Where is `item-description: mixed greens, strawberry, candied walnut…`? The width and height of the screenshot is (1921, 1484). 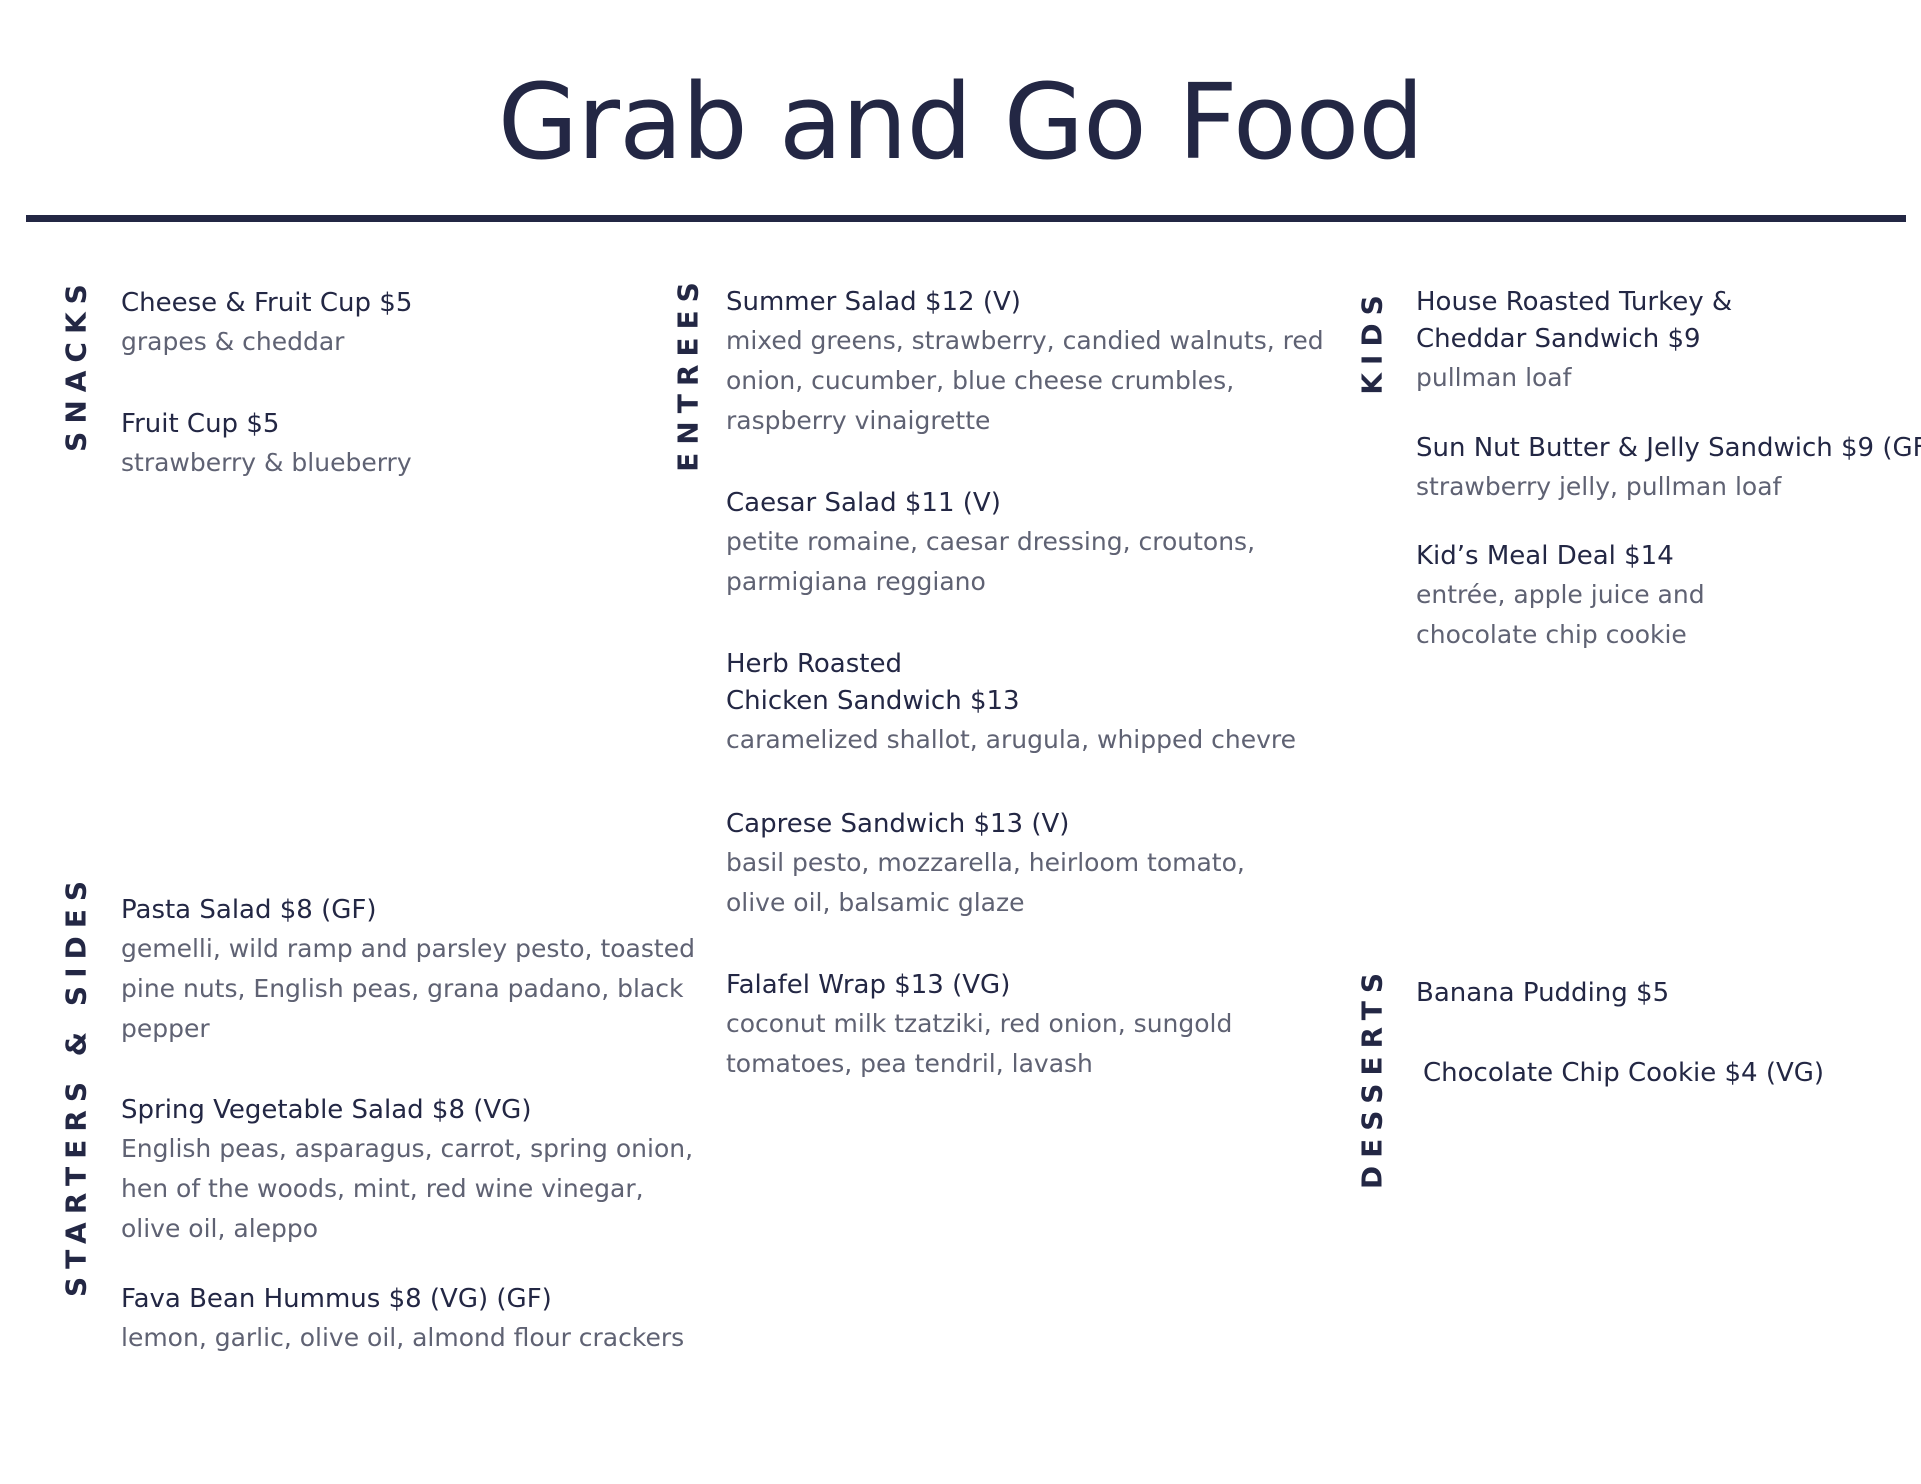 item-description: mixed greens, strawberry, candied walnut… is located at coordinates (1025, 340).